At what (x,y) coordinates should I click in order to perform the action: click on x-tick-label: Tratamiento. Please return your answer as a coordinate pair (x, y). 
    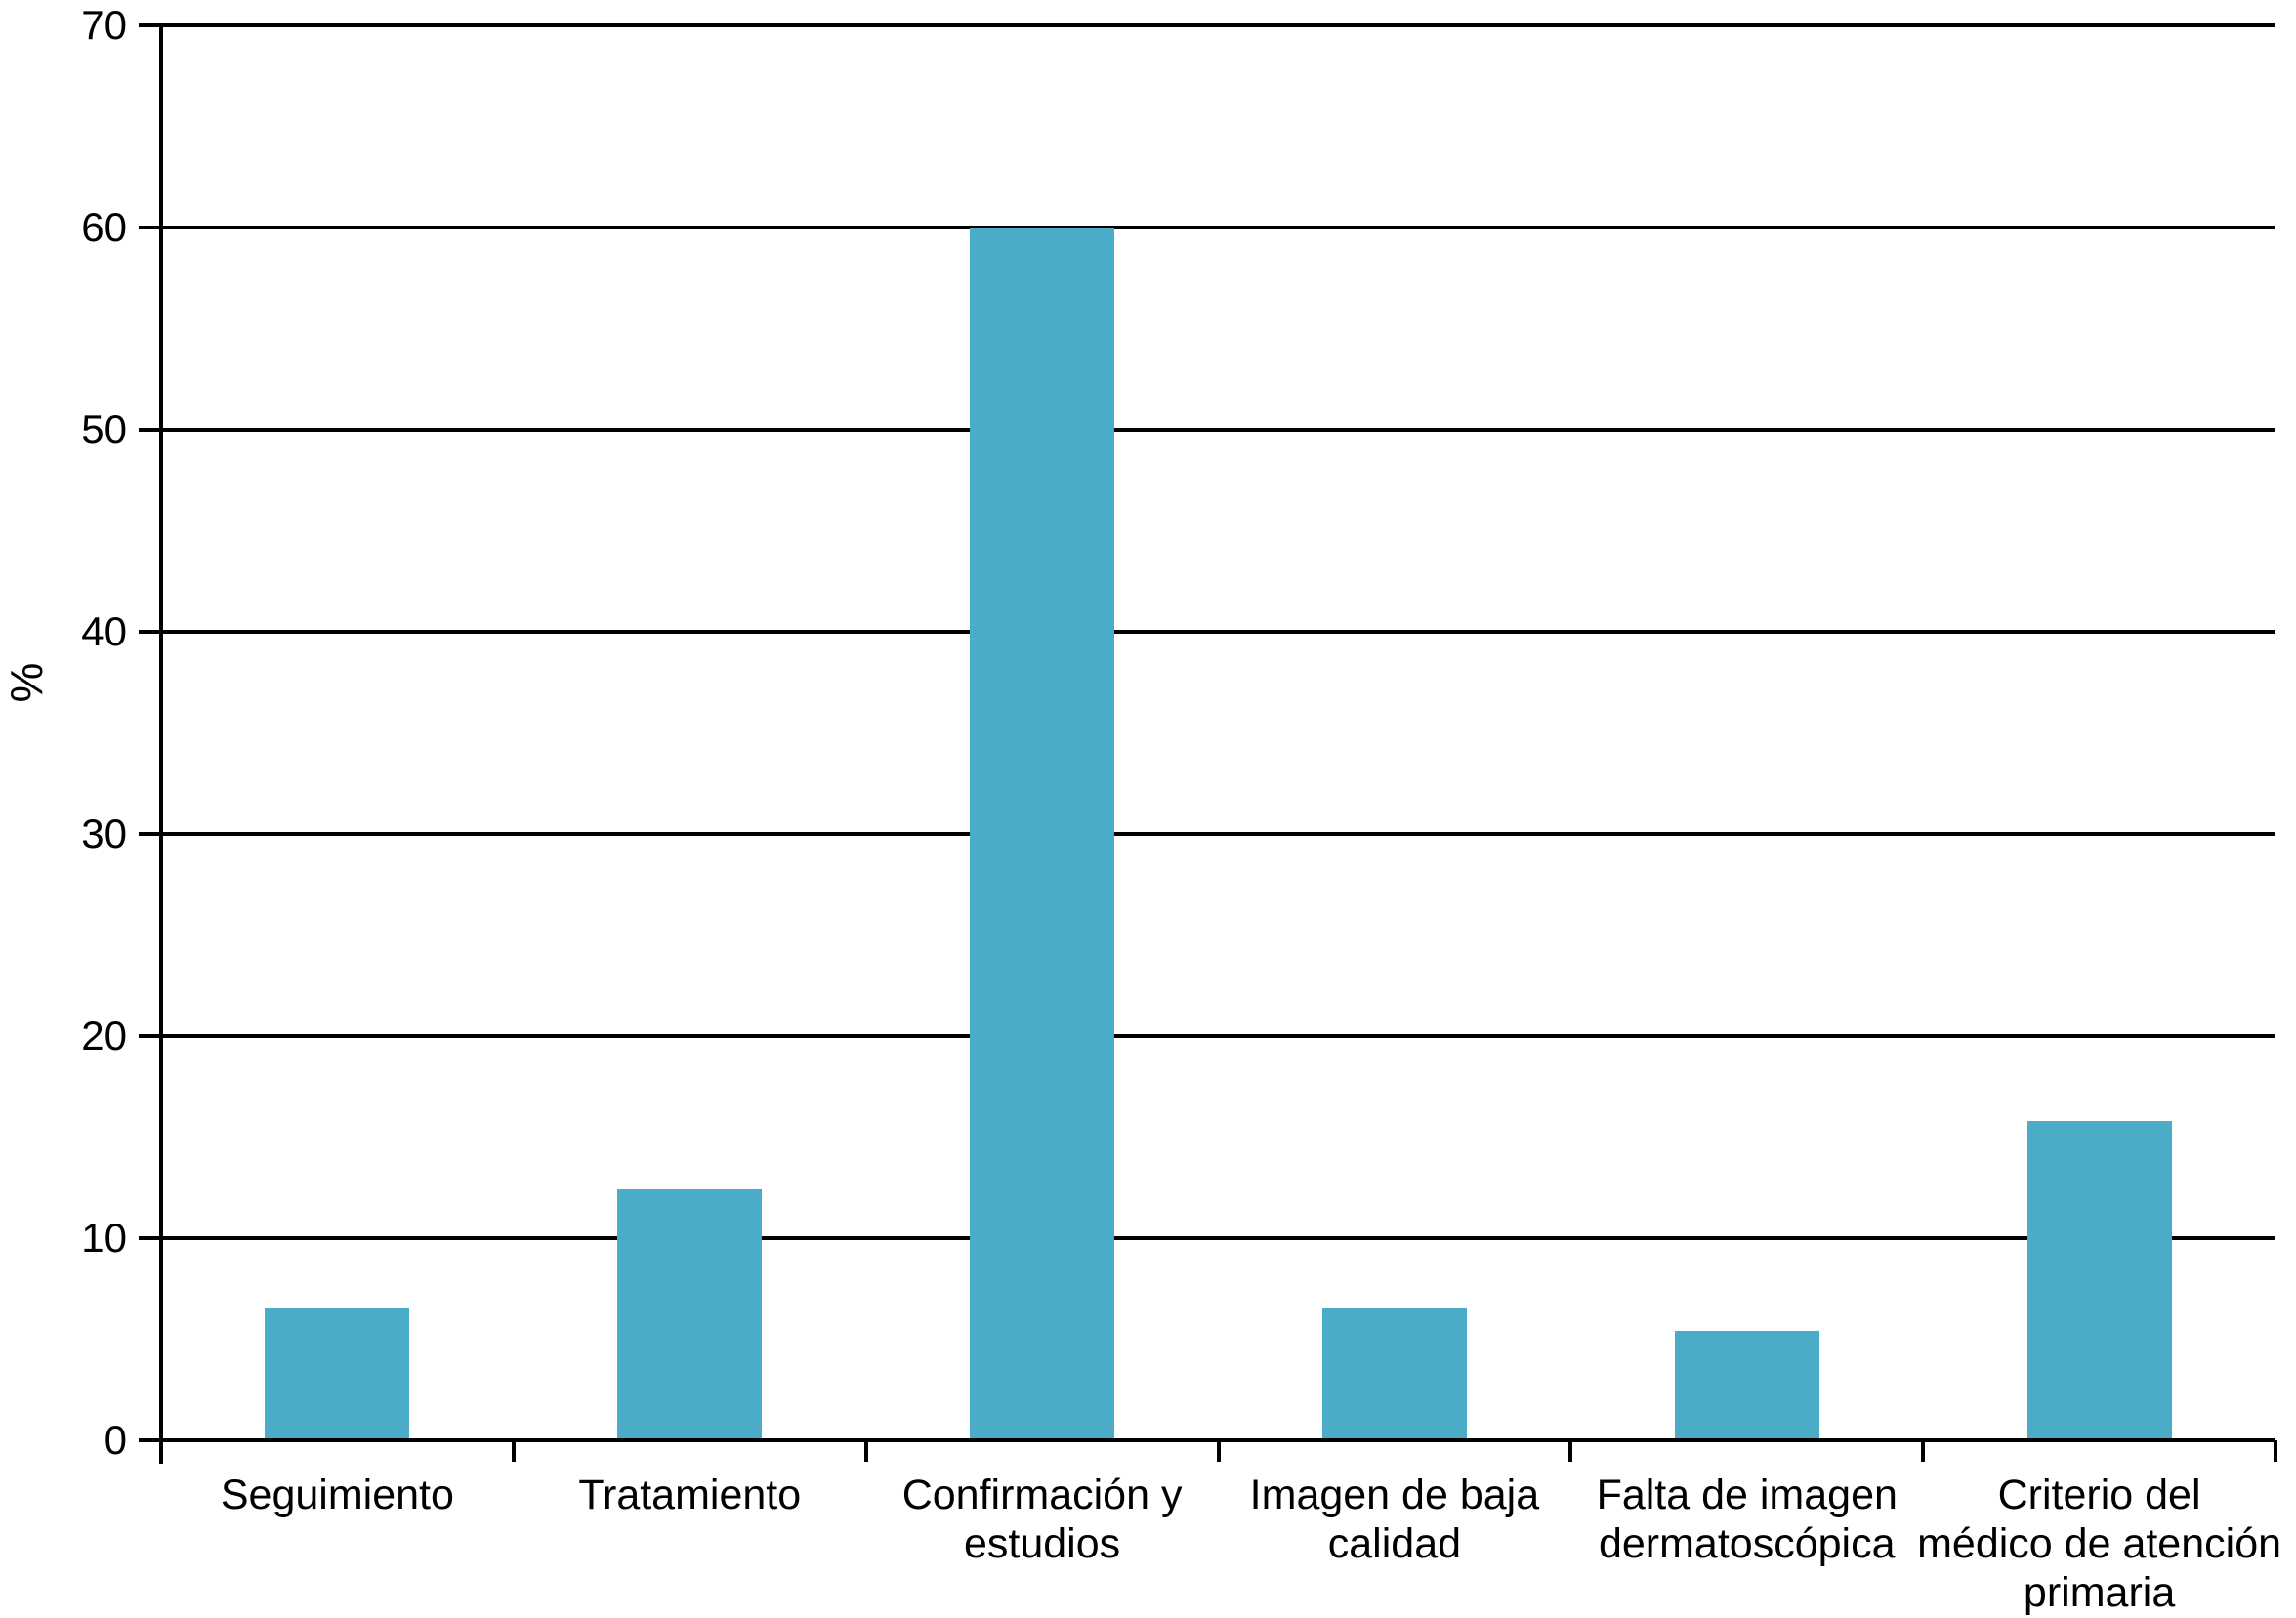
    Looking at the image, I should click on (690, 1495).